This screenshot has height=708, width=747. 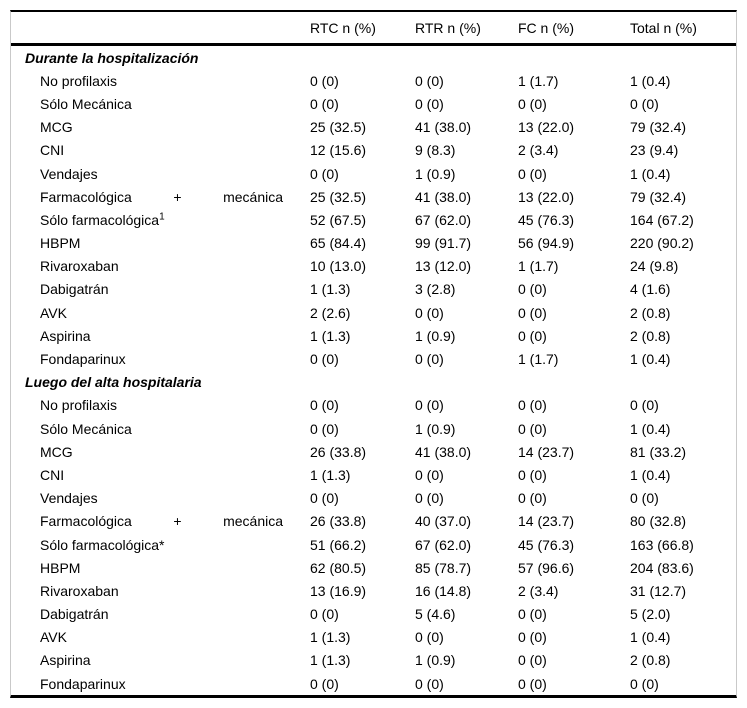 I want to click on row-label: Sólo farmacológica1, so click(x=102, y=219).